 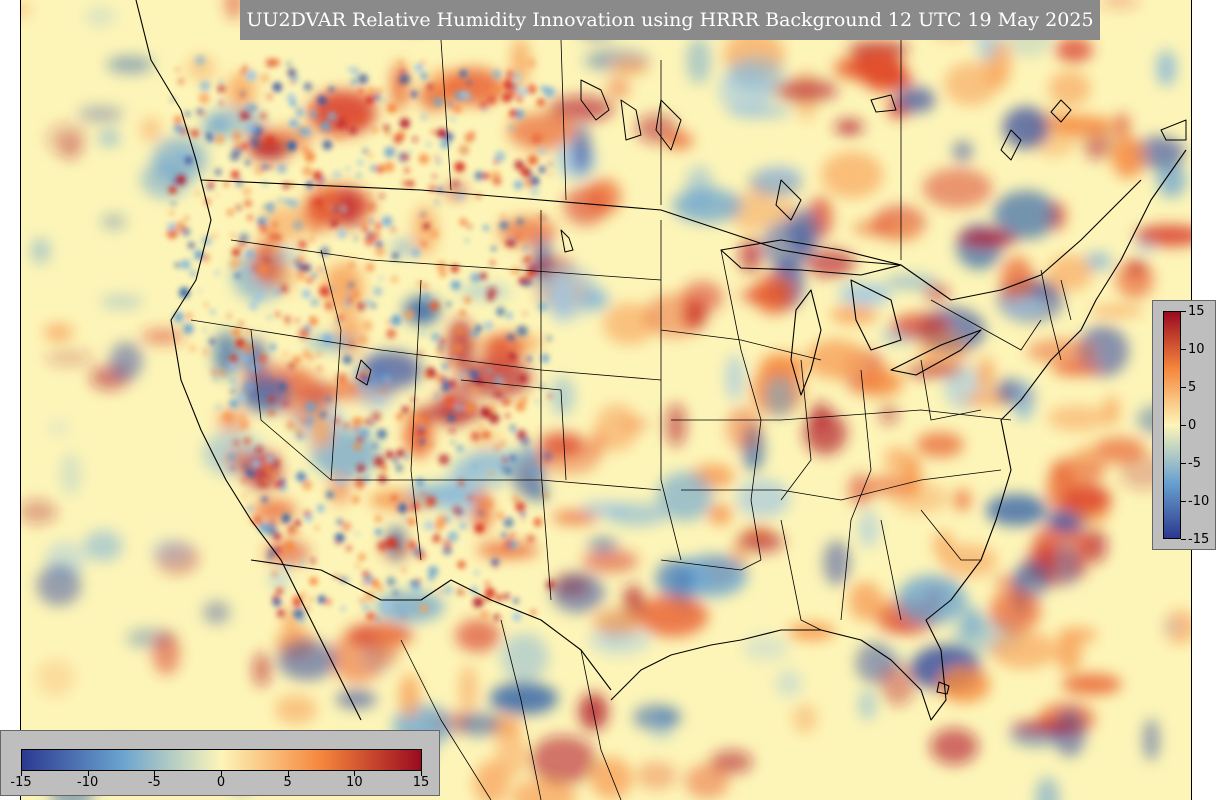 What do you see at coordinates (943, 688) in the screenshot?
I see `florida-lake` at bounding box center [943, 688].